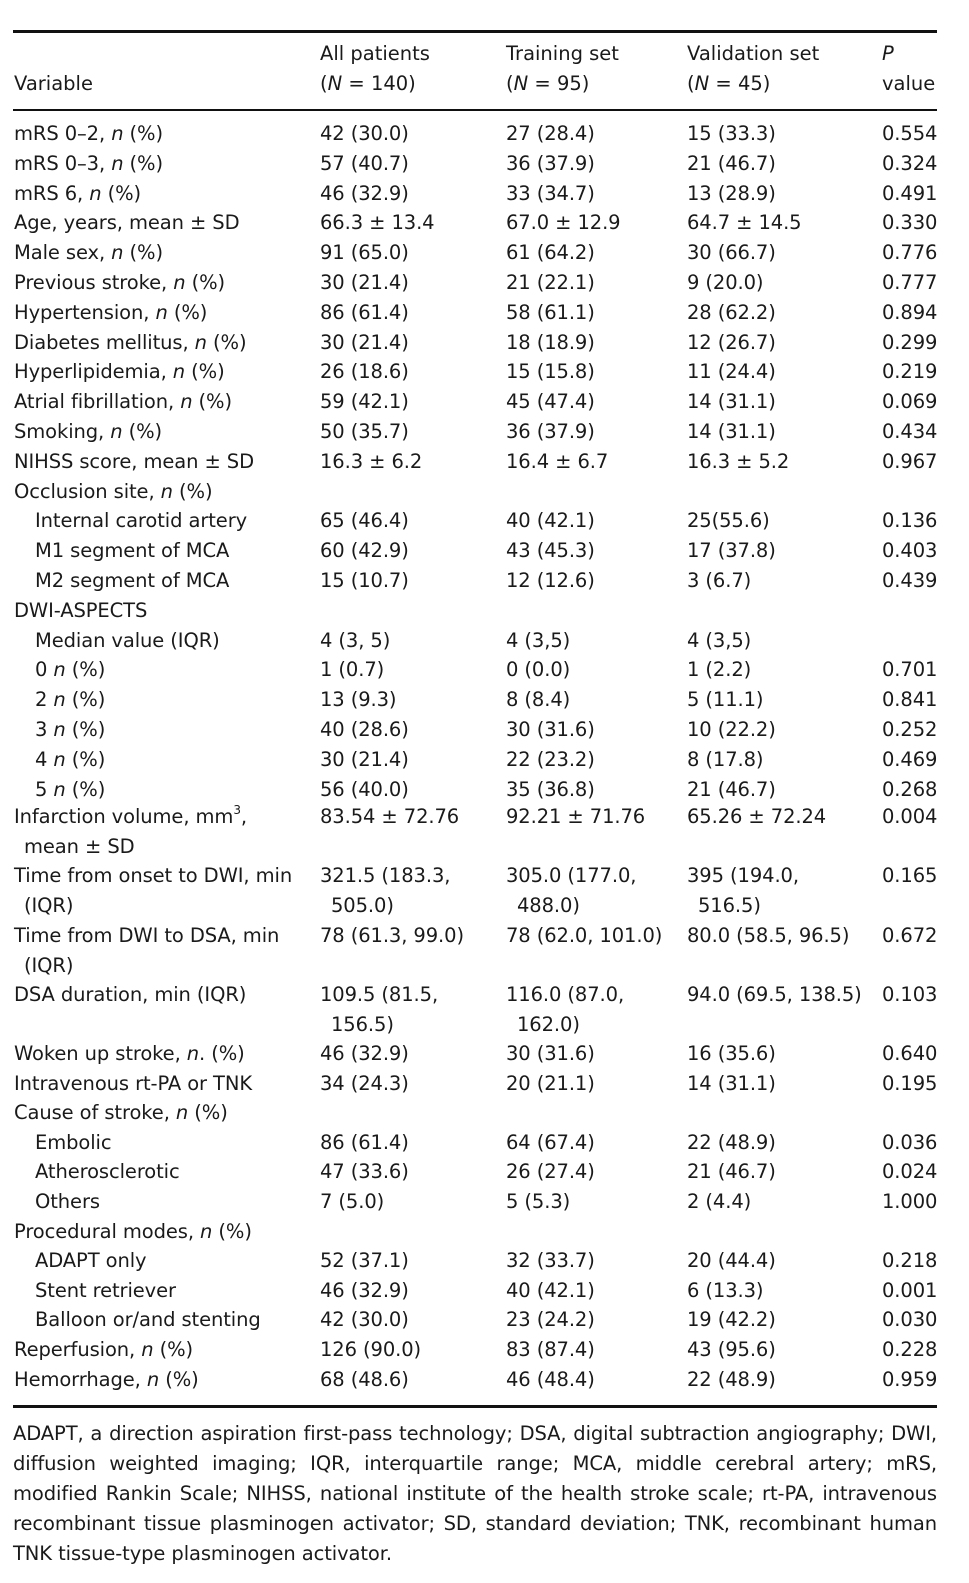 The width and height of the screenshot is (969, 1583). I want to click on row-label-text: Reperfusion,, so click(78, 1349).